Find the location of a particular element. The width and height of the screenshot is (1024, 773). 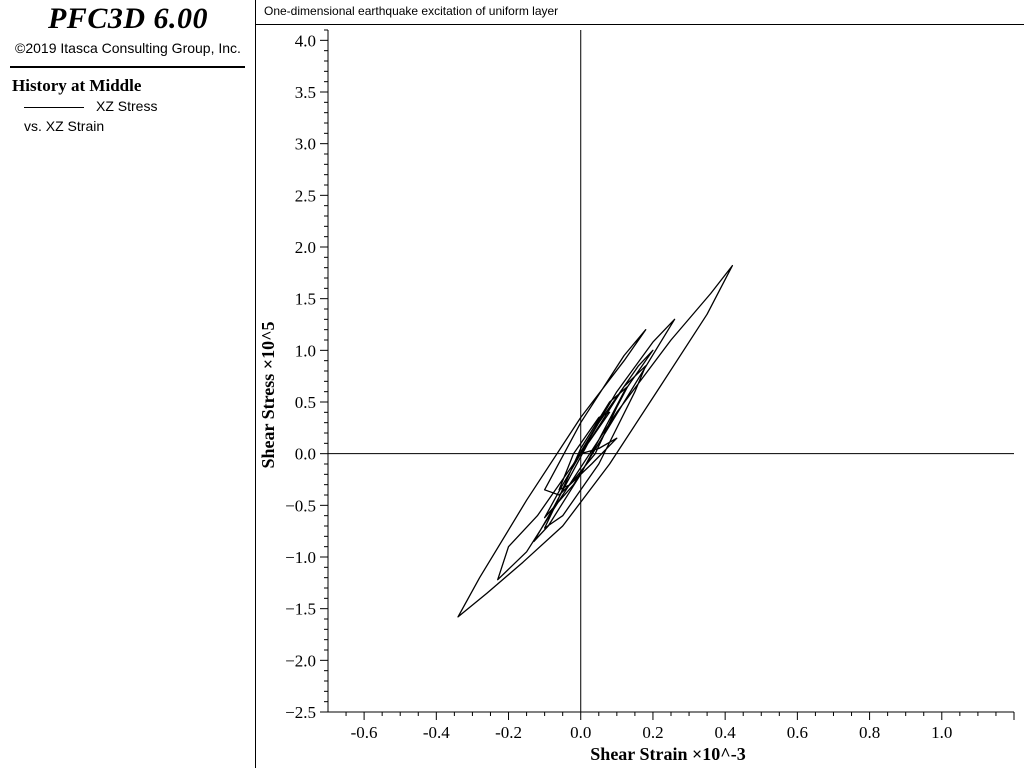

y-tick-label: 3.0 is located at coordinates (305, 144).